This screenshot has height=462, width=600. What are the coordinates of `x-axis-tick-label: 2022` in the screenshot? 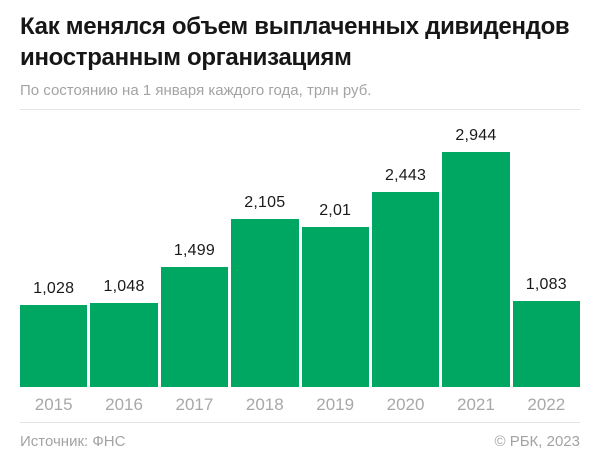 It's located at (546, 404).